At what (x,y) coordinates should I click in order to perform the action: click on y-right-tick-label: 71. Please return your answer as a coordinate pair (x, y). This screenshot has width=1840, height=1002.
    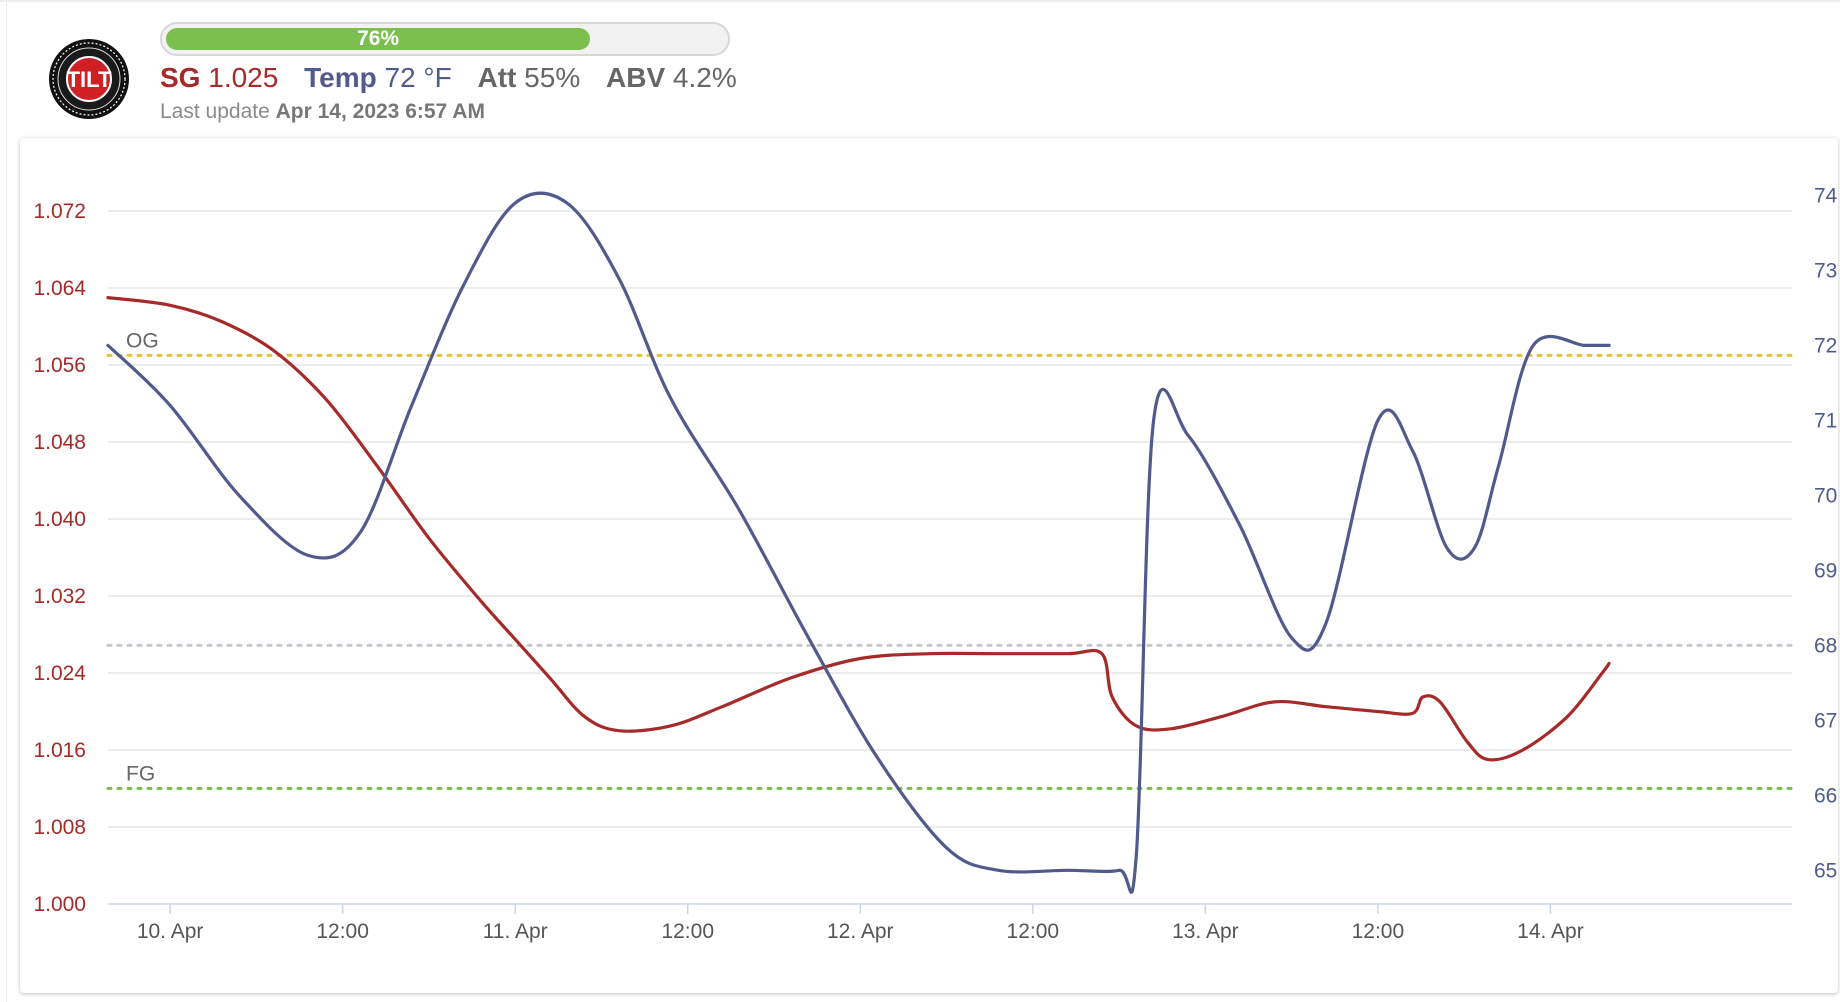
    Looking at the image, I should click on (1825, 420).